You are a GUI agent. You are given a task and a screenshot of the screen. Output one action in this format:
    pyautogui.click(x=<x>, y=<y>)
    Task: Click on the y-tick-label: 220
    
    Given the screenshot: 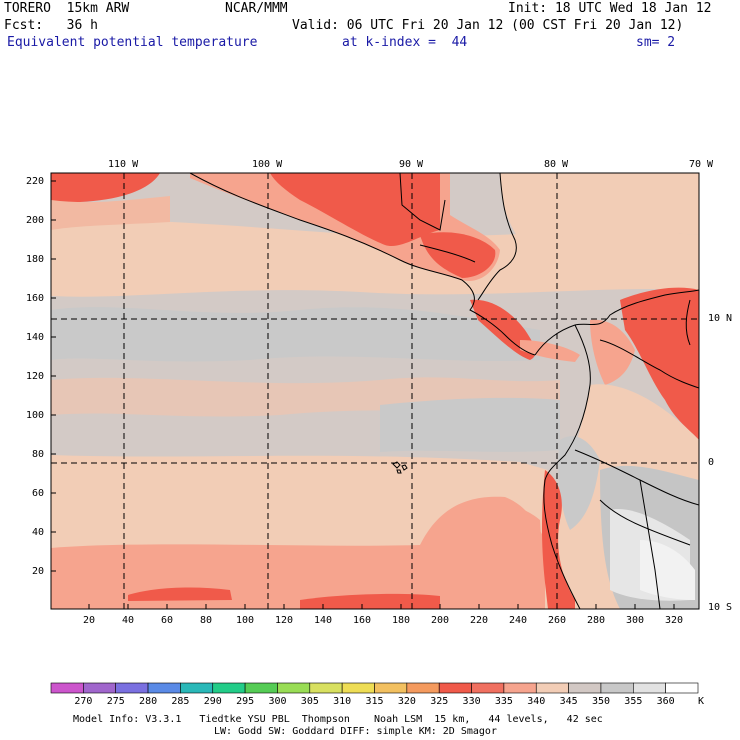 What is the action you would take?
    pyautogui.click(x=35, y=181)
    